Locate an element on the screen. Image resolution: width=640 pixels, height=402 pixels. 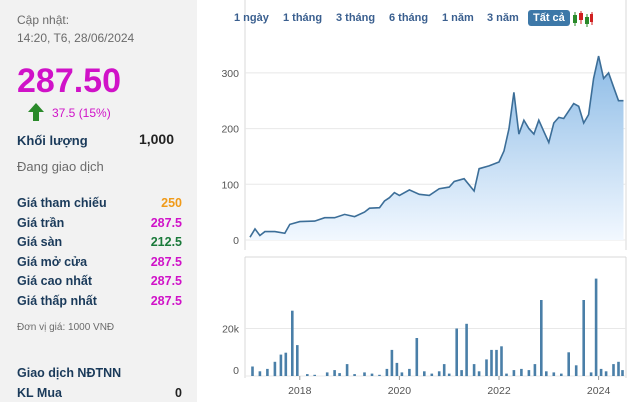
updated-label: Cập nhật: is located at coordinates (43, 20).